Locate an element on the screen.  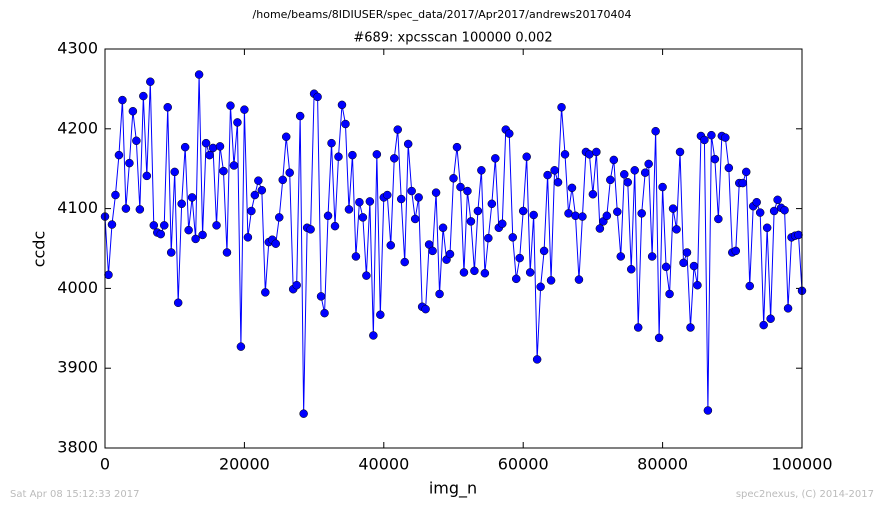
x-tick-label: 80000 is located at coordinates (662, 464).